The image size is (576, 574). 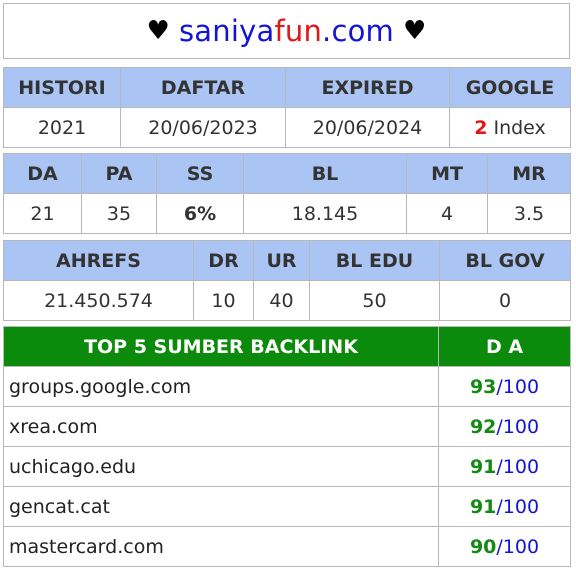 I want to click on header-mt: MT, so click(x=447, y=173).